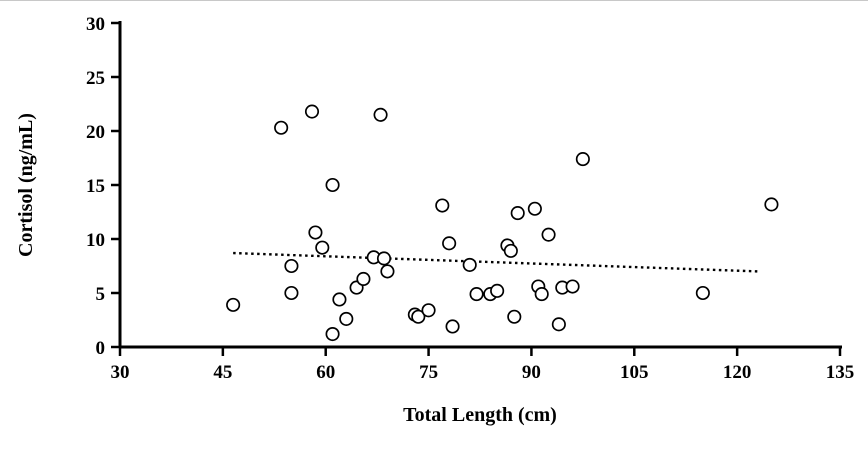  What do you see at coordinates (480, 415) in the screenshot?
I see `x-axis-title: Total Length (cm)` at bounding box center [480, 415].